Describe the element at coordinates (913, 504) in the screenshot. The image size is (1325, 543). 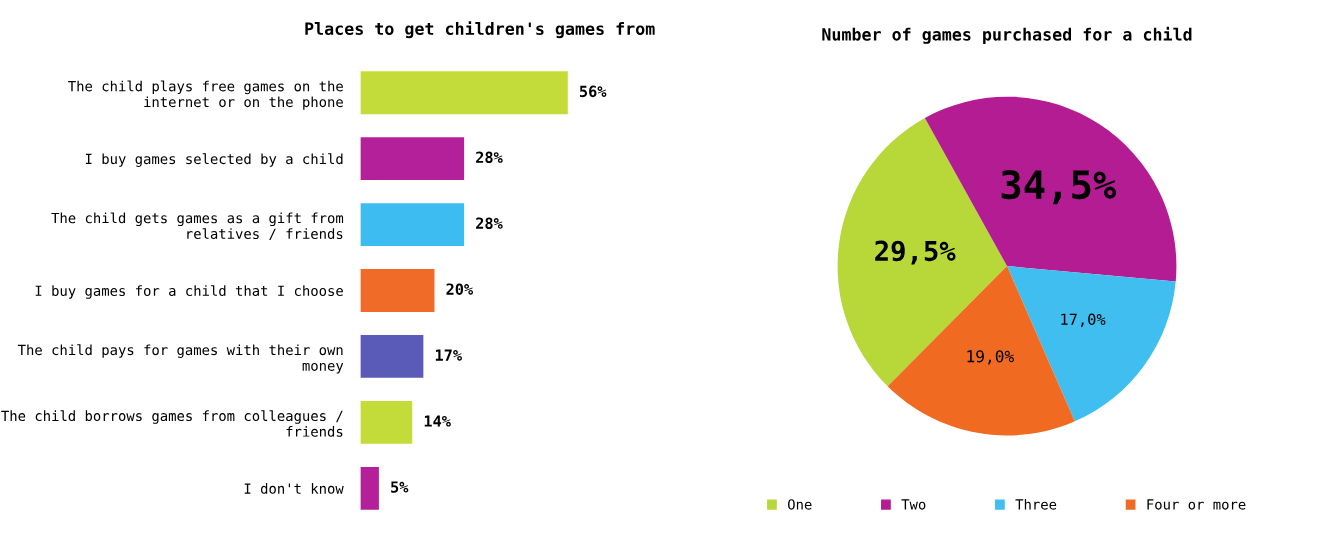
I see `legend-label: Two` at that location.